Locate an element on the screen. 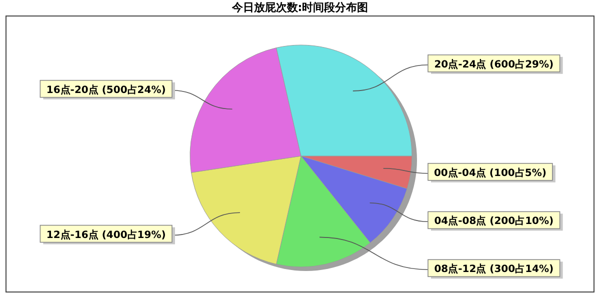 The image size is (600, 300). slice-label: 12点-16点 (400占19%) is located at coordinates (106, 234).